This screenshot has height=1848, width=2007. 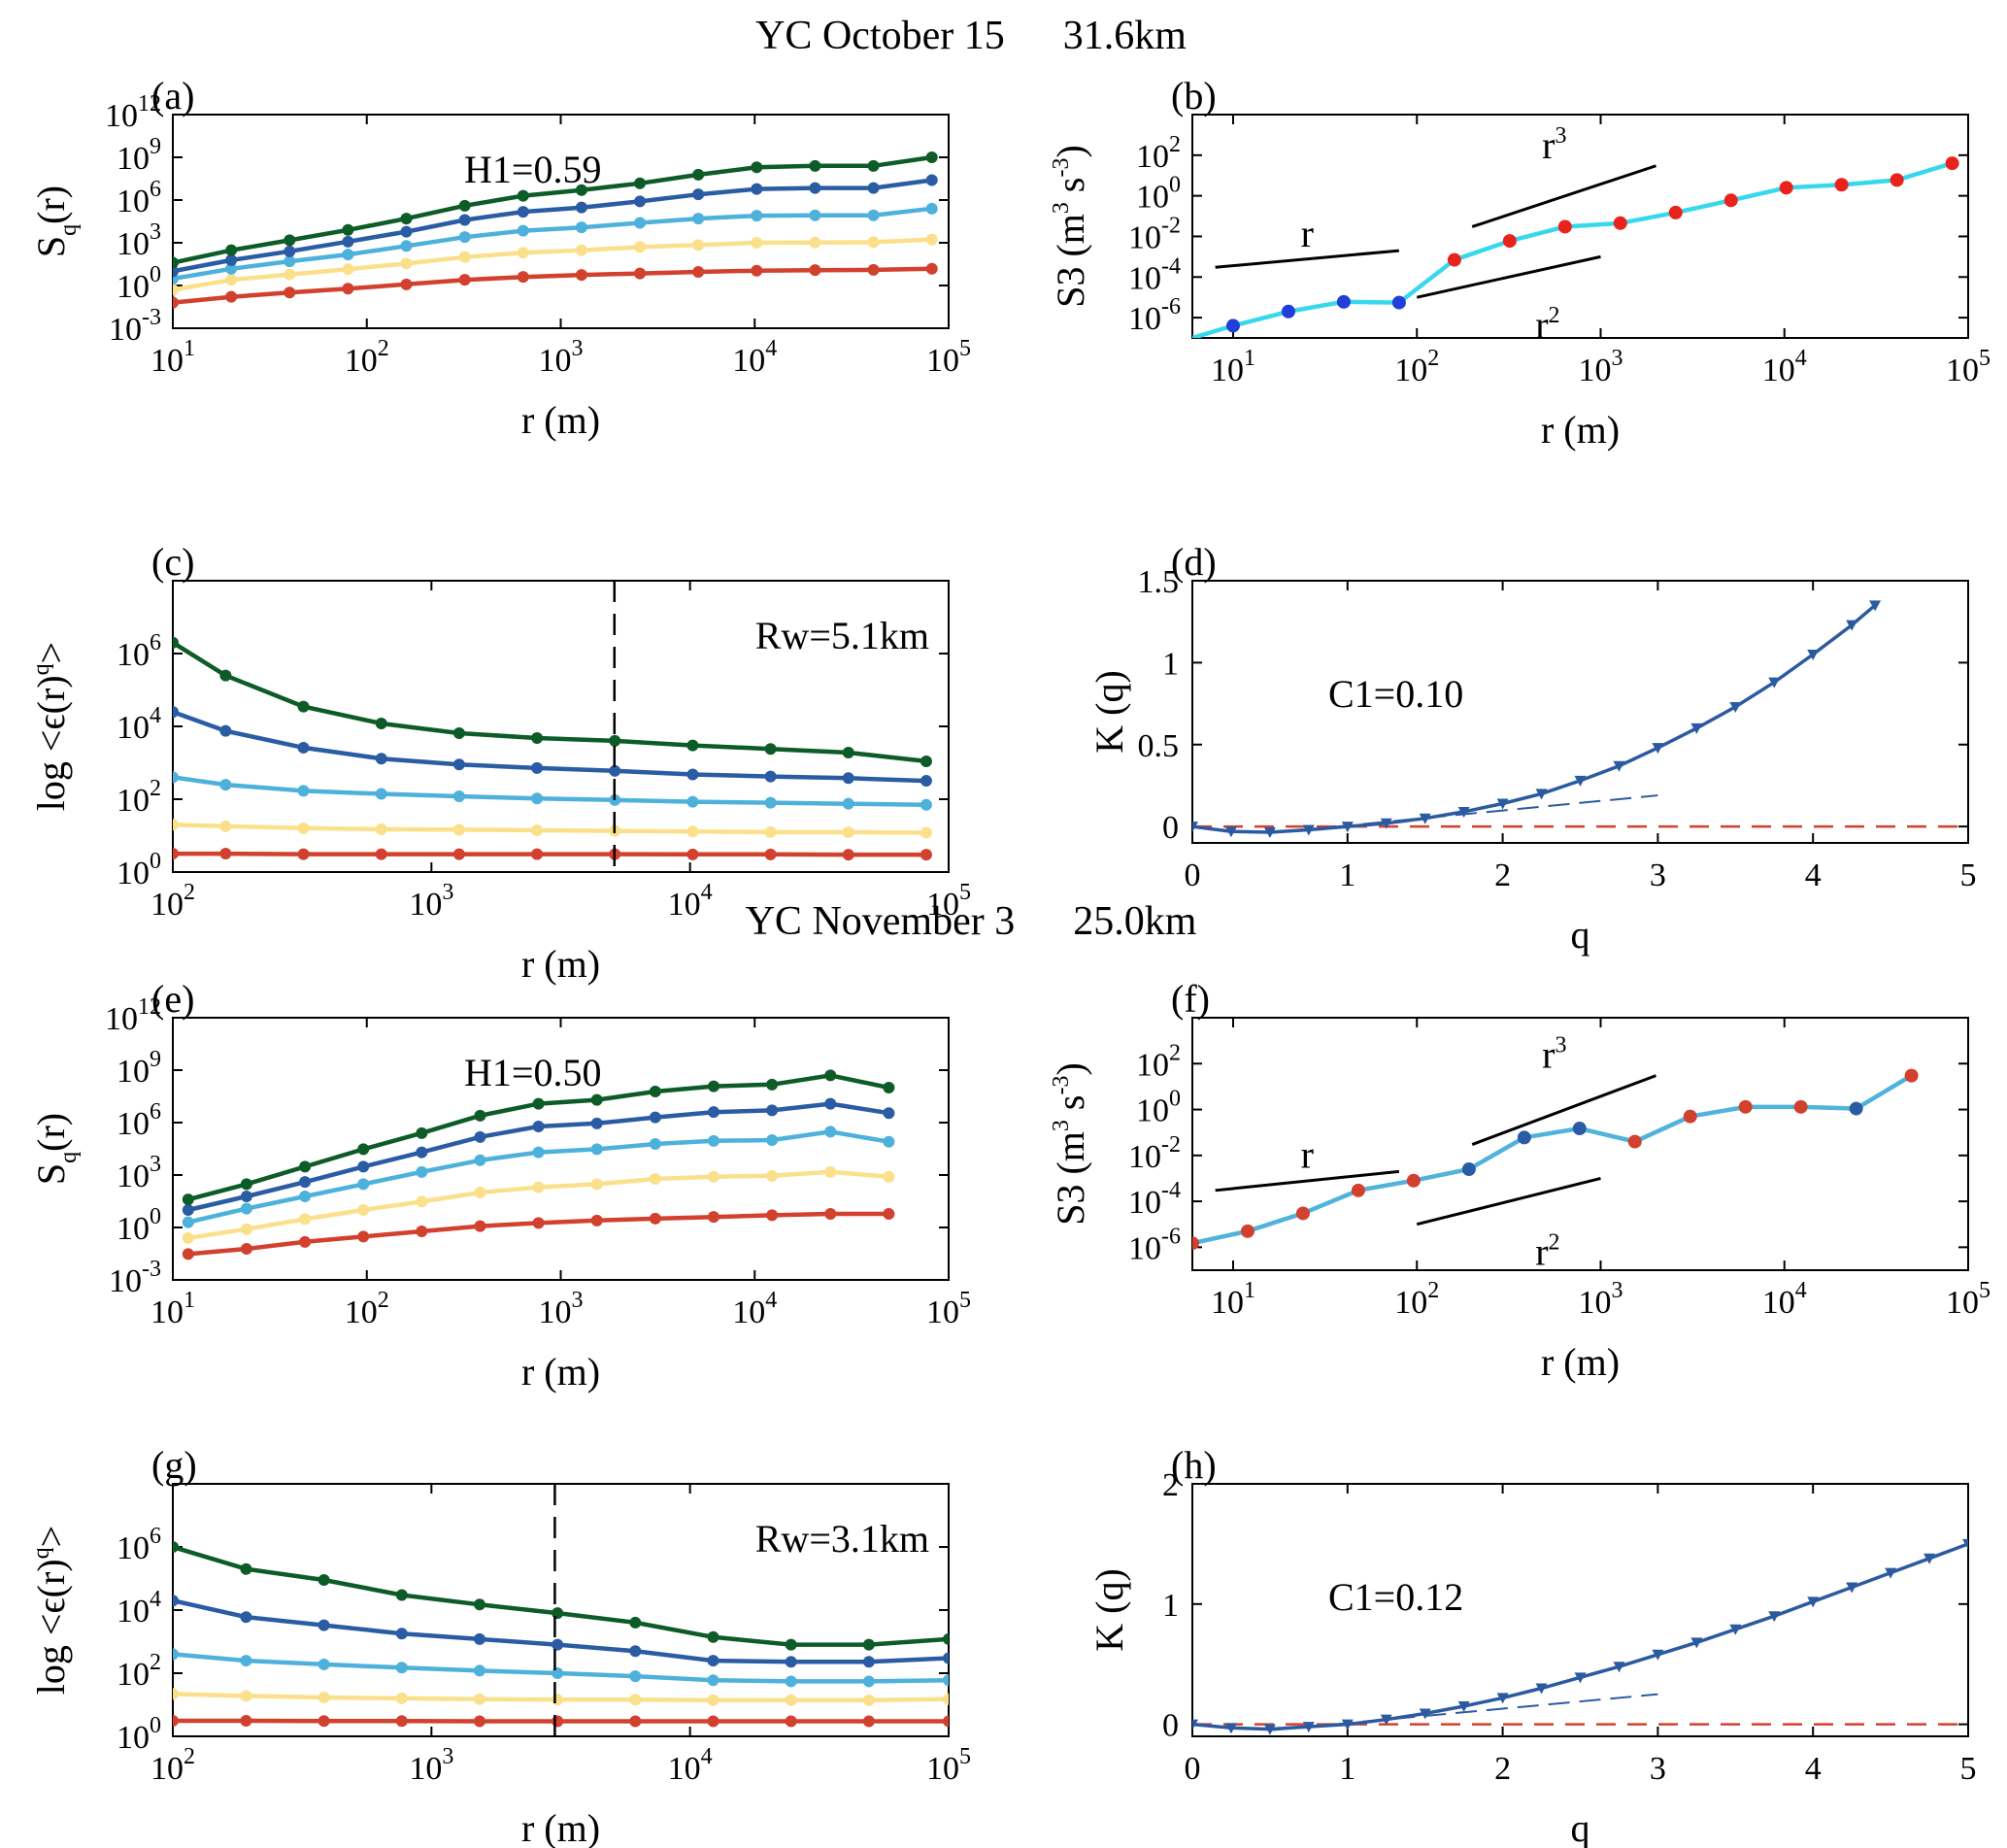 I want to click on x-tick-label: 10⁴, so click(x=1785, y=367).